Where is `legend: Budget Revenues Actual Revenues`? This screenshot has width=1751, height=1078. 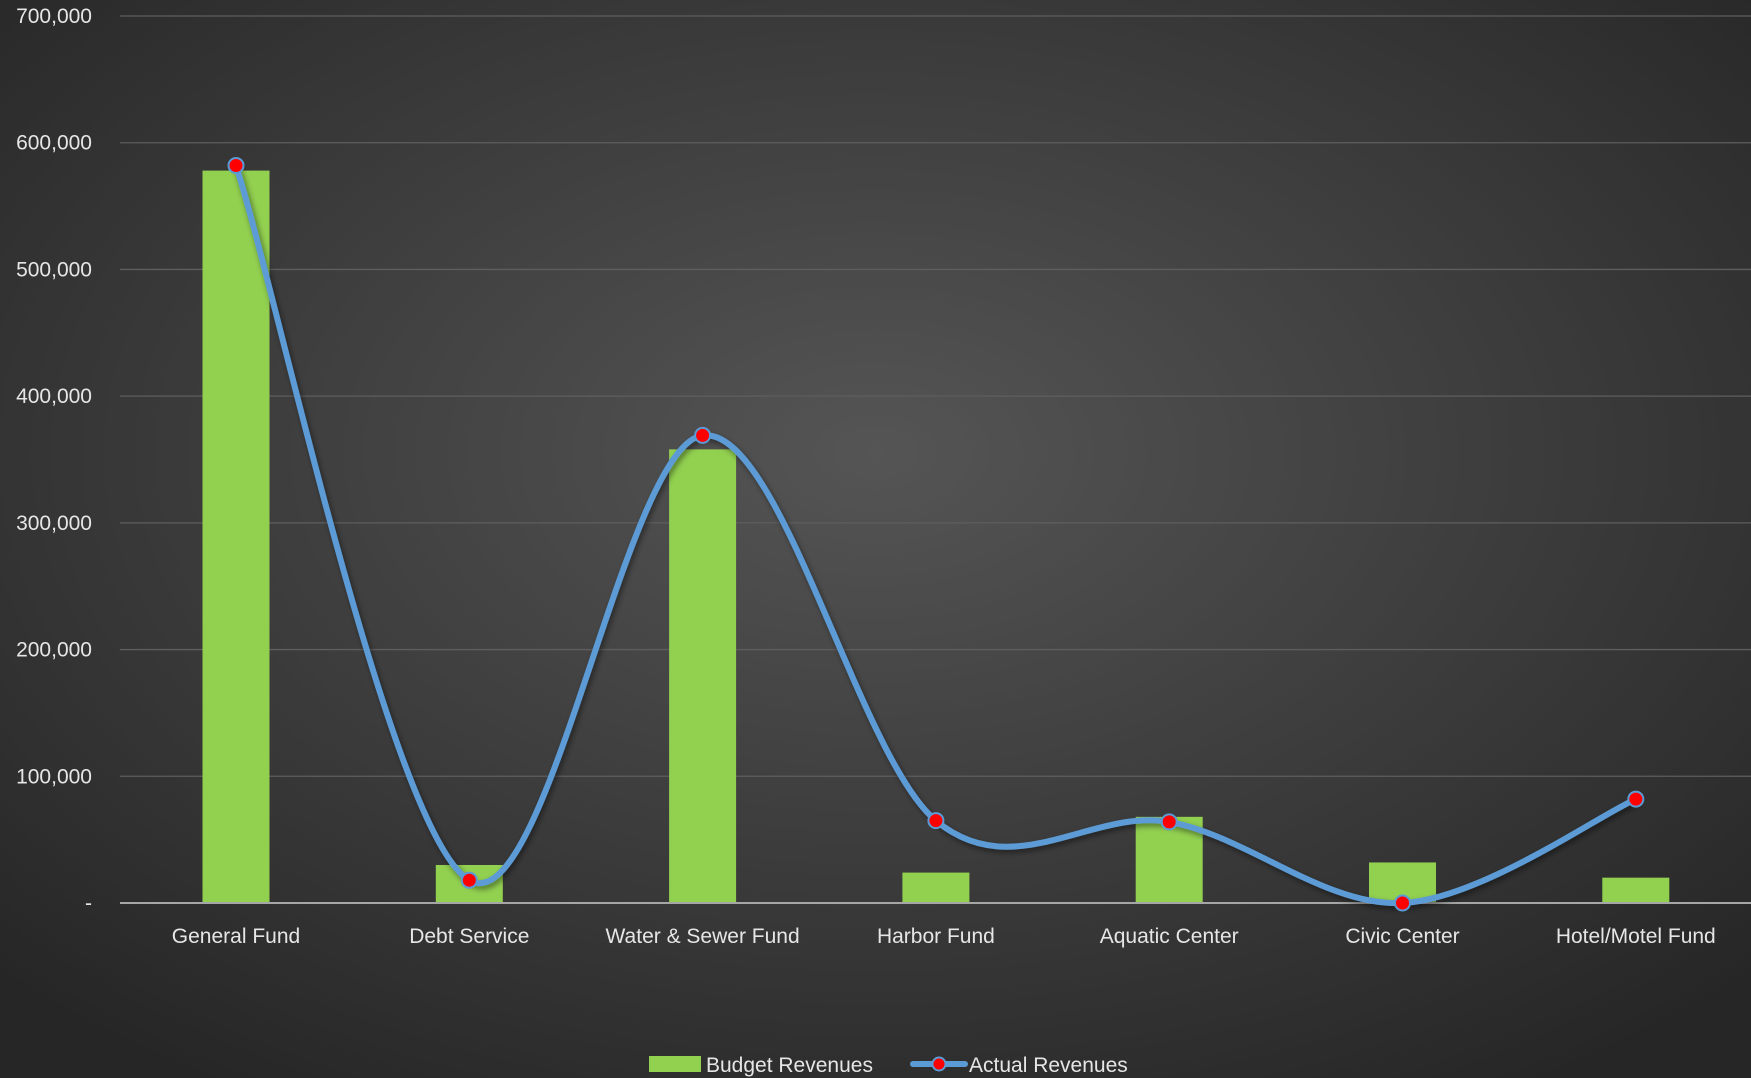
legend: Budget Revenues Actual Revenues is located at coordinates (888, 1065).